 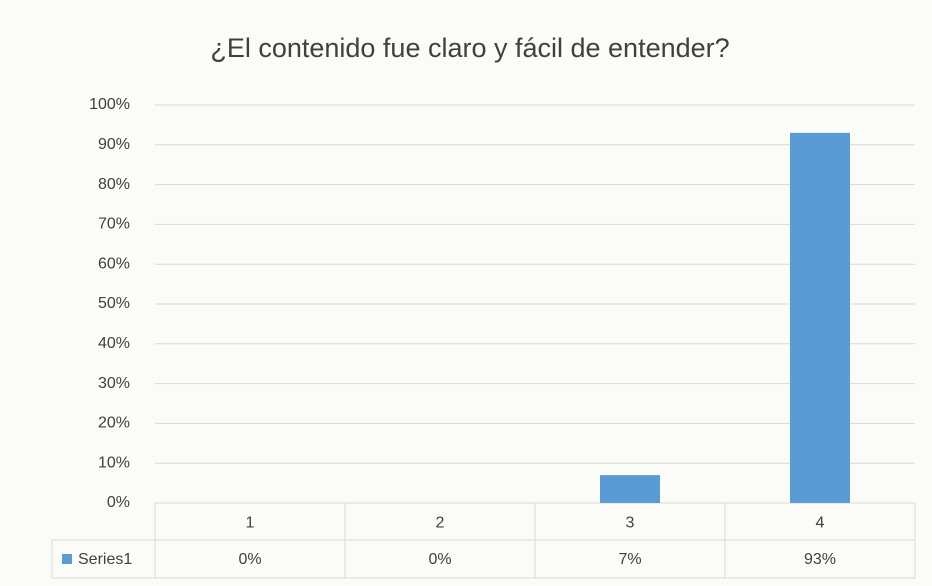 I want to click on legend-swatch, so click(x=67, y=559).